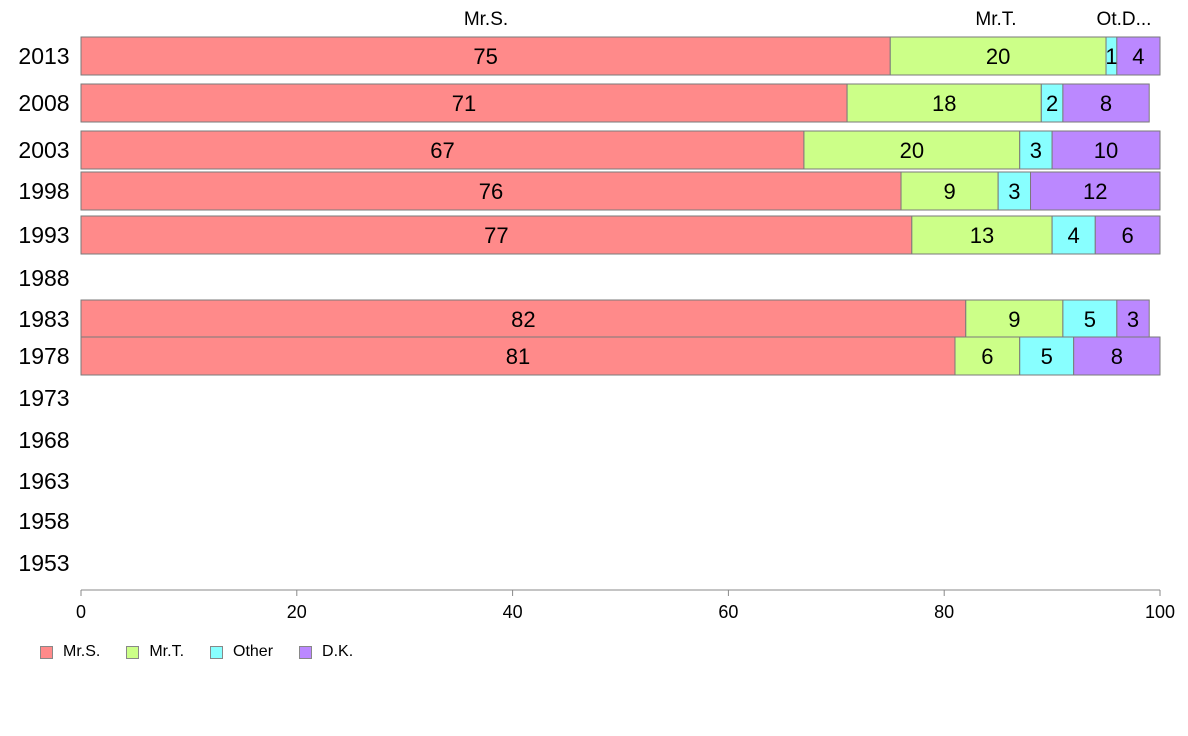 The height and width of the screenshot is (736, 1188). Describe the element at coordinates (82, 651) in the screenshot. I see `legend-label-mr-s: Mr.S.` at that location.